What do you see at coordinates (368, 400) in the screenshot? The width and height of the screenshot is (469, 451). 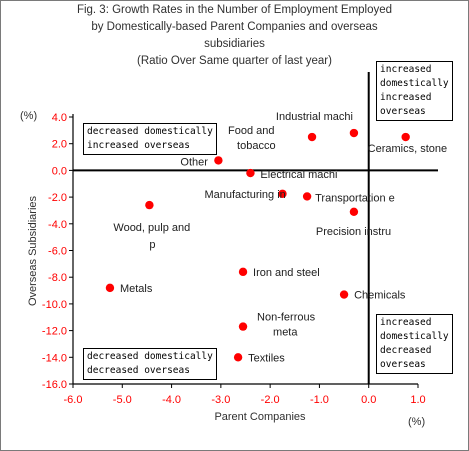 I see `x-tick-label: 0.0` at bounding box center [368, 400].